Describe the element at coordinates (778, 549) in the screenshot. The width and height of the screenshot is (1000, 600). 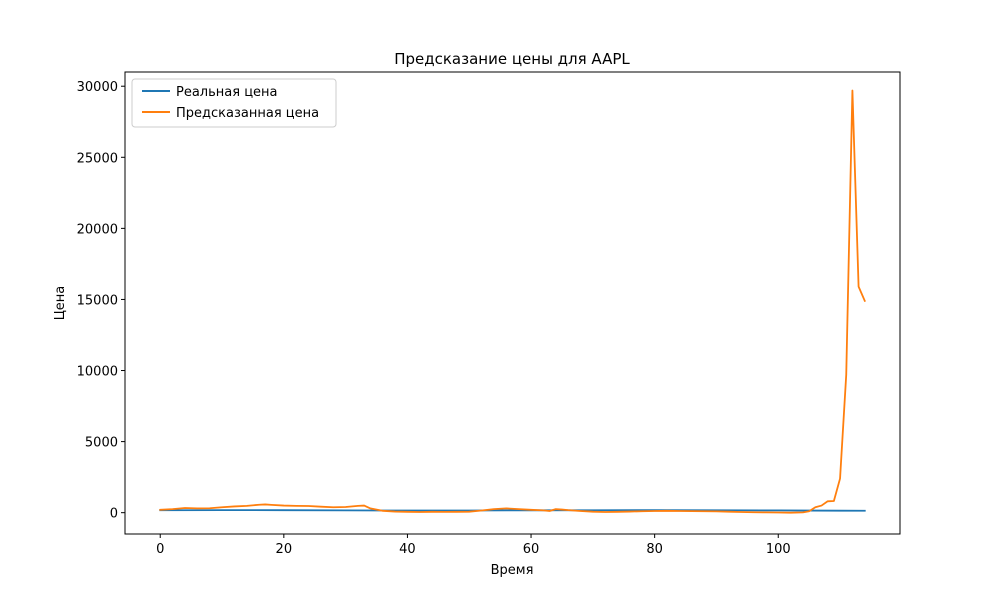
I see `x-tick-label: 100` at that location.